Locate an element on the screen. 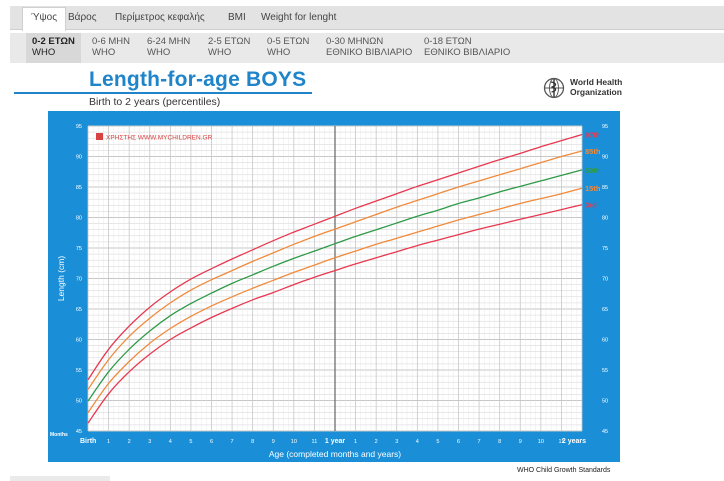 The image size is (724, 481). footer-note: WHO Child Growth Standards is located at coordinates (564, 470).